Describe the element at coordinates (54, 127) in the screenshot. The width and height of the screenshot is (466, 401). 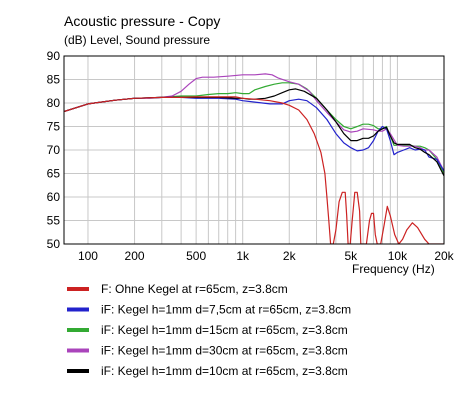
I see `y-tick-label: 75` at that location.